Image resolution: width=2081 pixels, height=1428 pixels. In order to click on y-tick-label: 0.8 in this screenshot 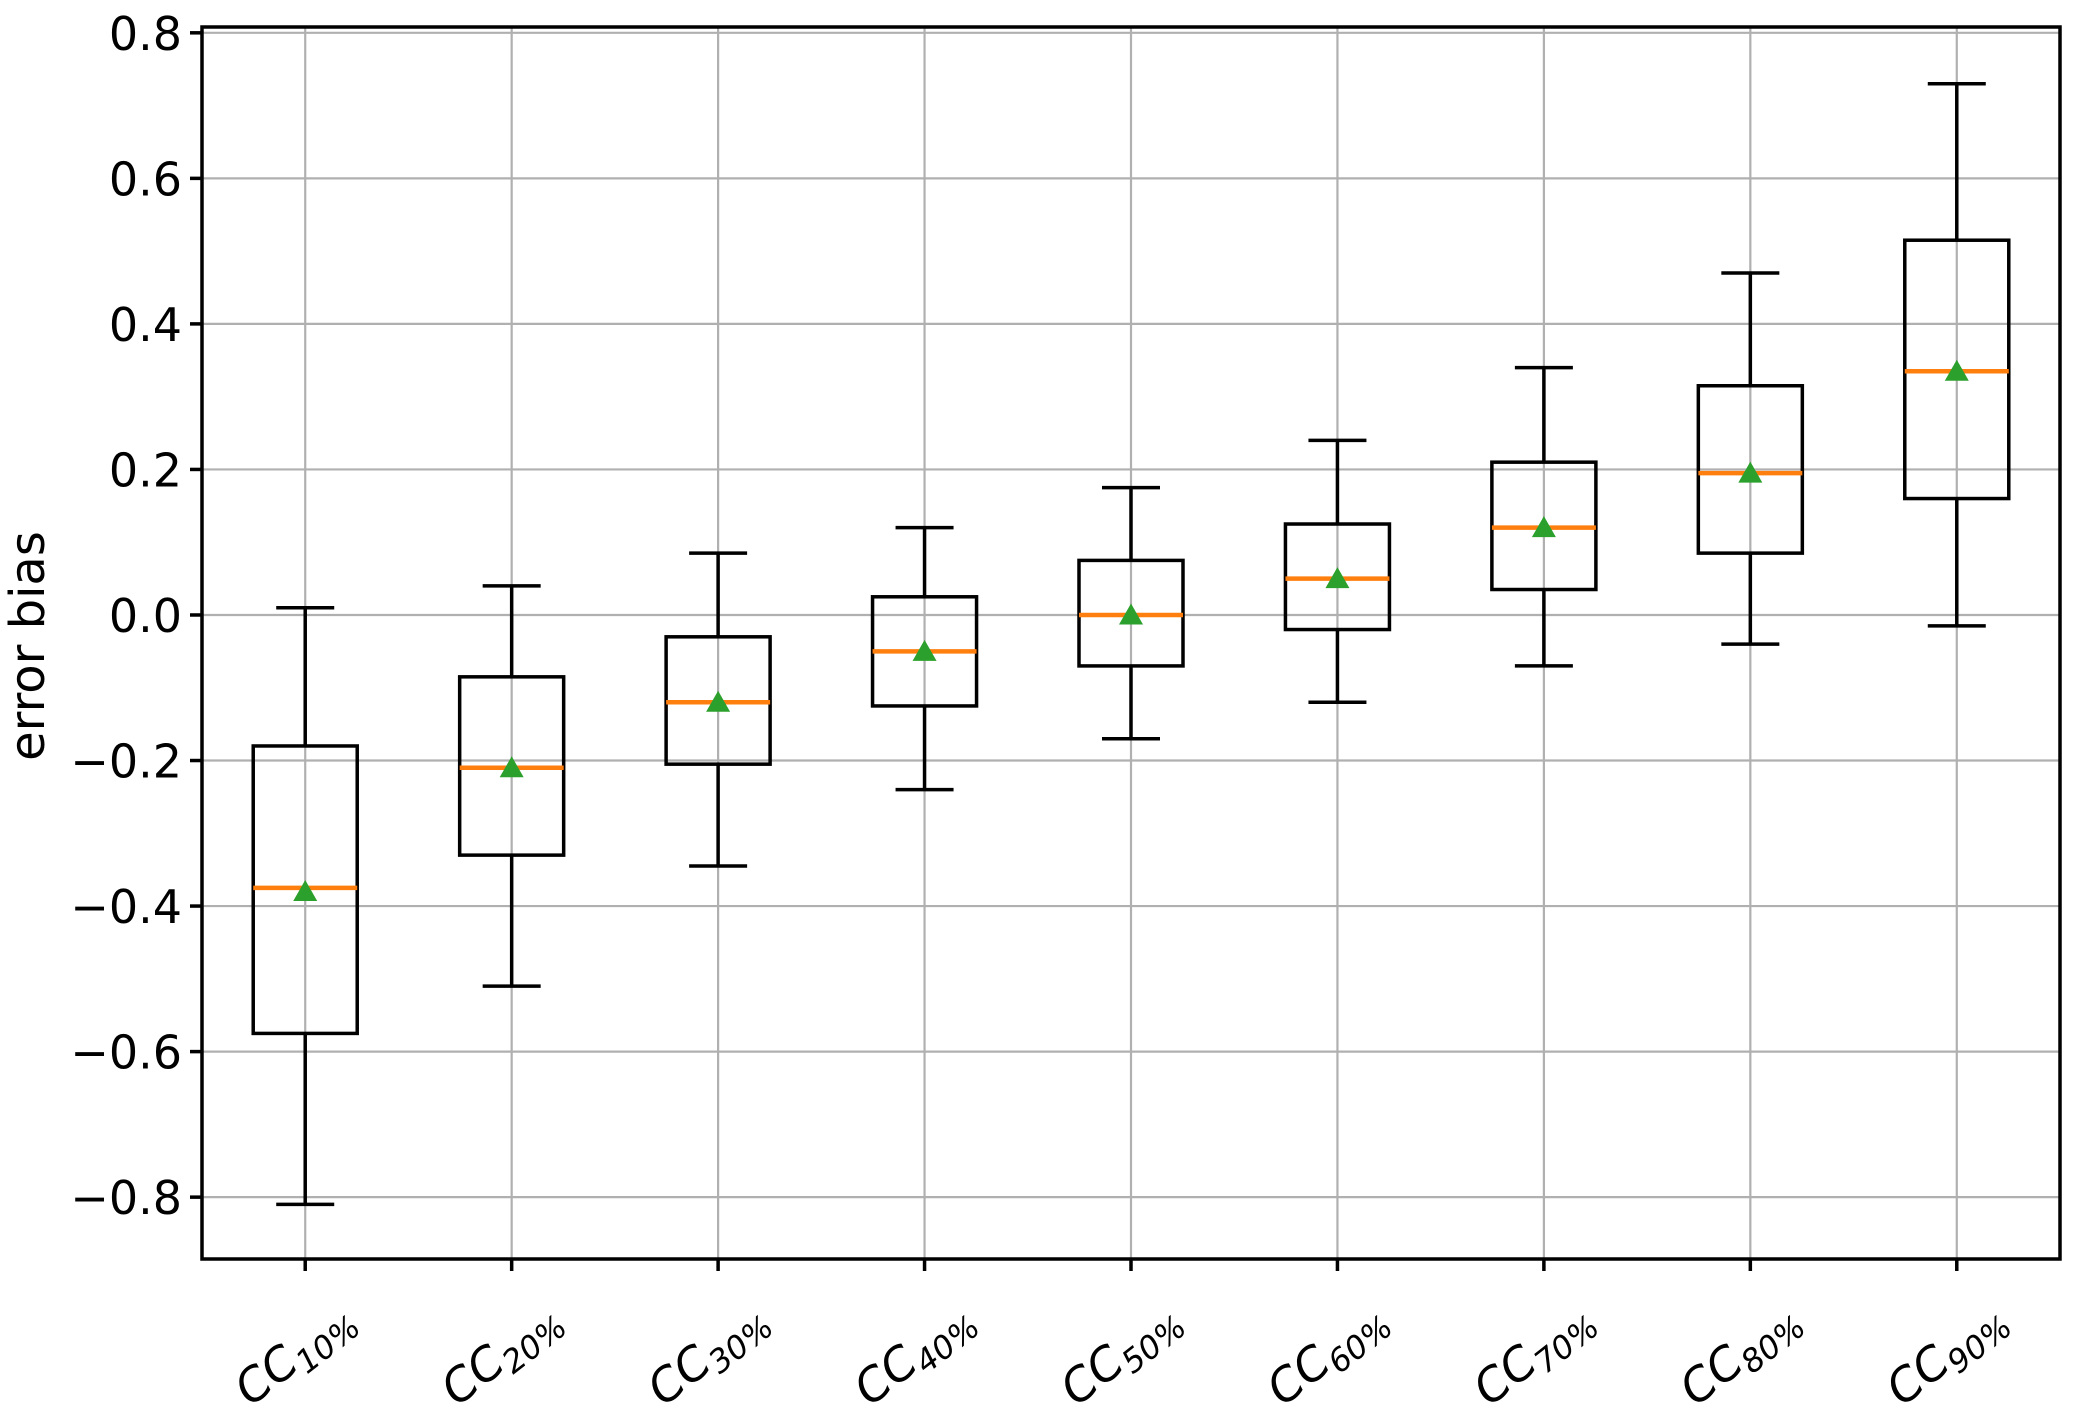, I will do `click(145, 34)`.